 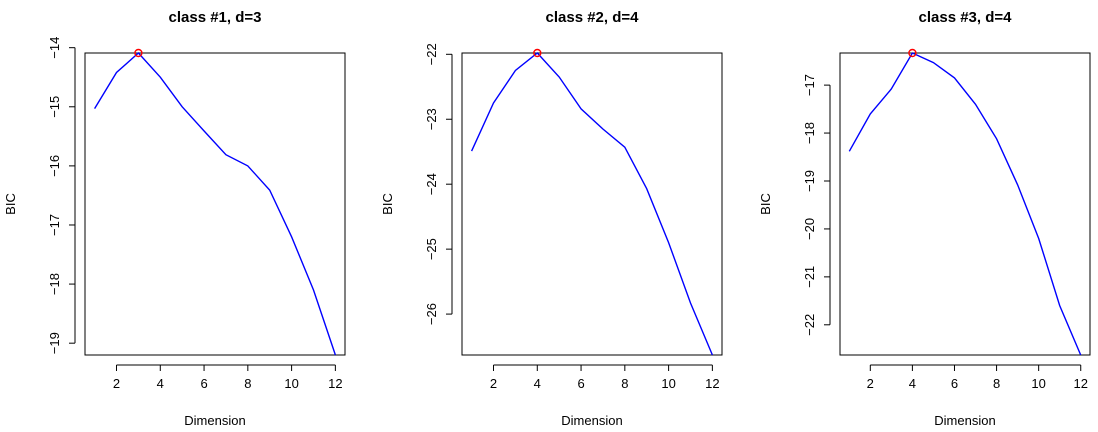 I want to click on y-tick-label: −20, so click(x=809, y=229).